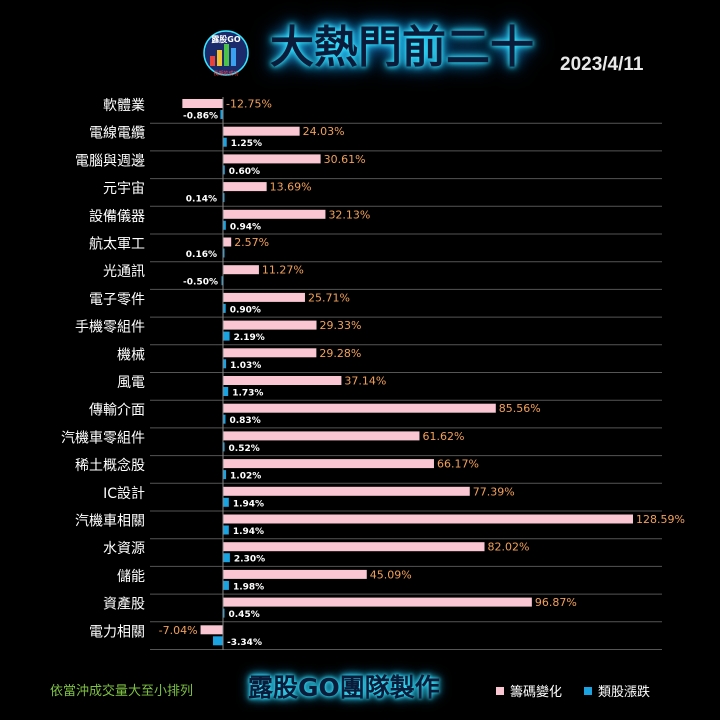 The height and width of the screenshot is (720, 720). I want to click on category-label: 光通訊, so click(124, 272).